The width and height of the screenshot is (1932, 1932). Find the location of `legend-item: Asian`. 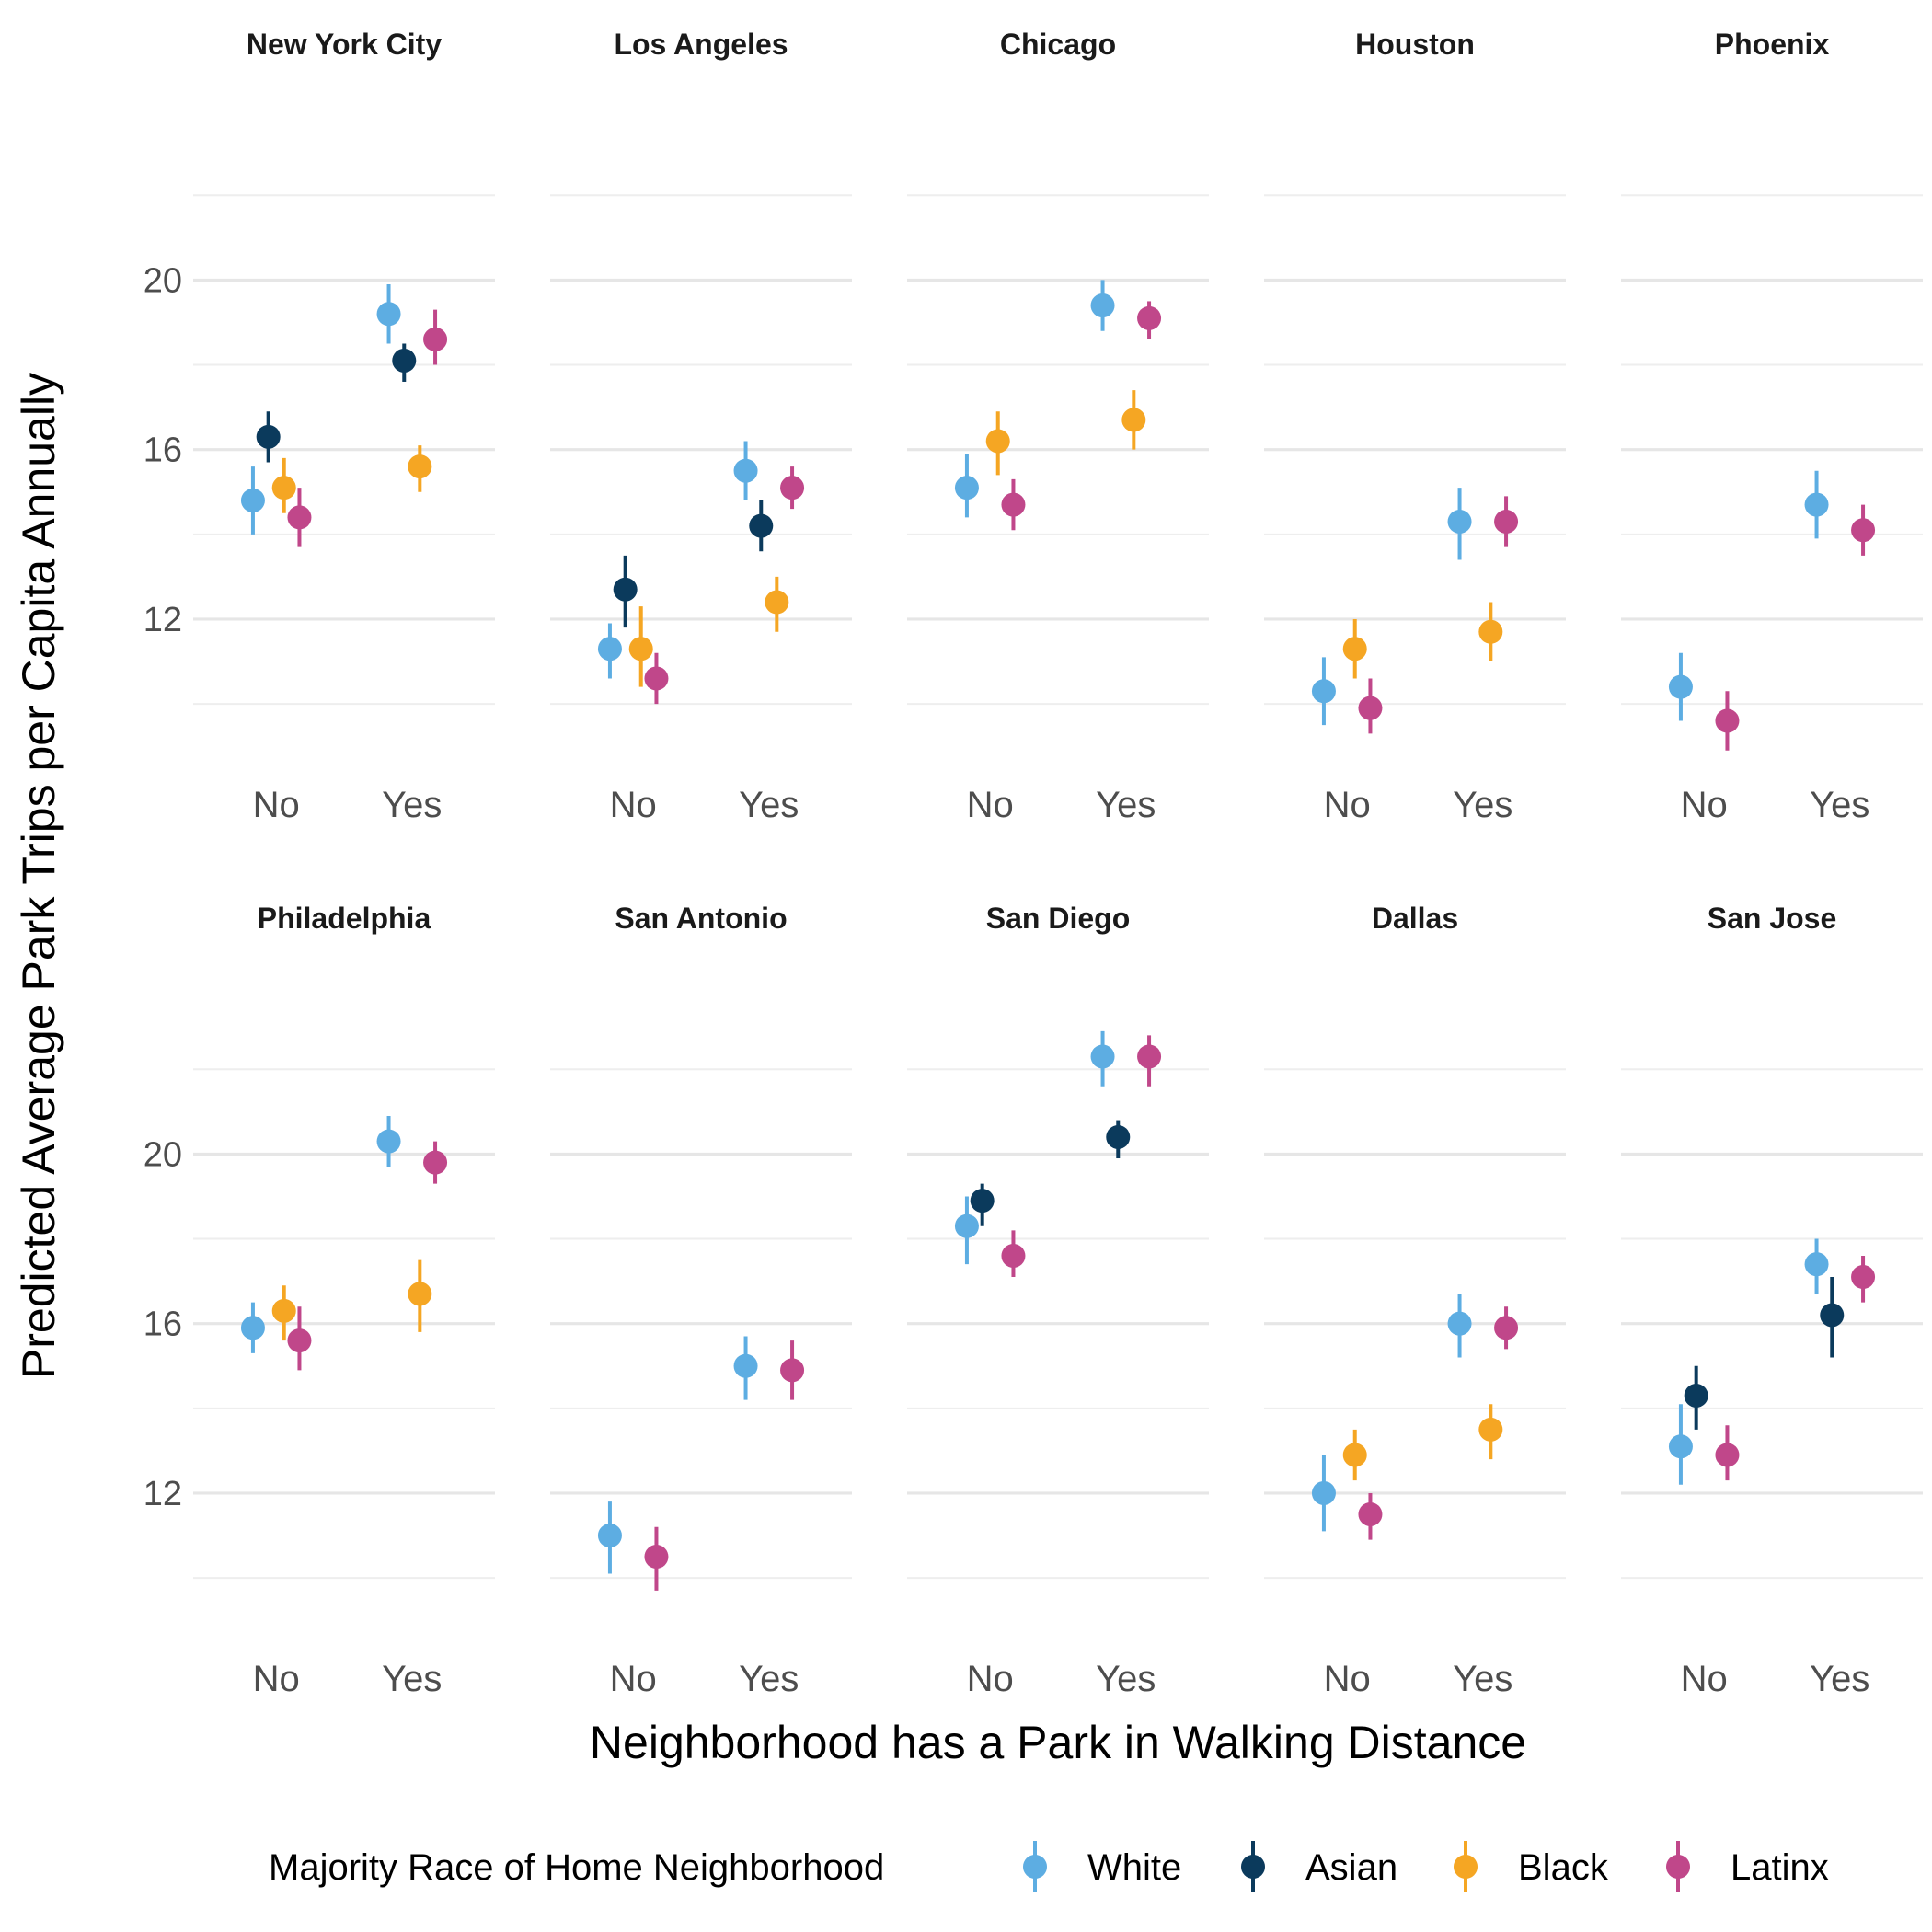

legend-item: Asian is located at coordinates (1319, 1866).